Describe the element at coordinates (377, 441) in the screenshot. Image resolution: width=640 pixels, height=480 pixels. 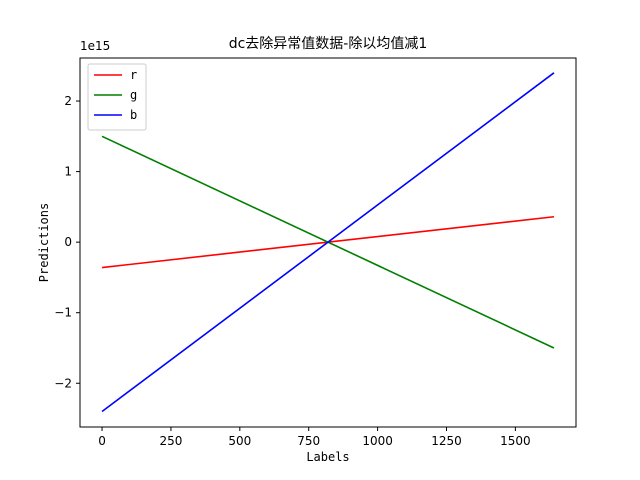
I see `x-tick-label: 1000` at that location.